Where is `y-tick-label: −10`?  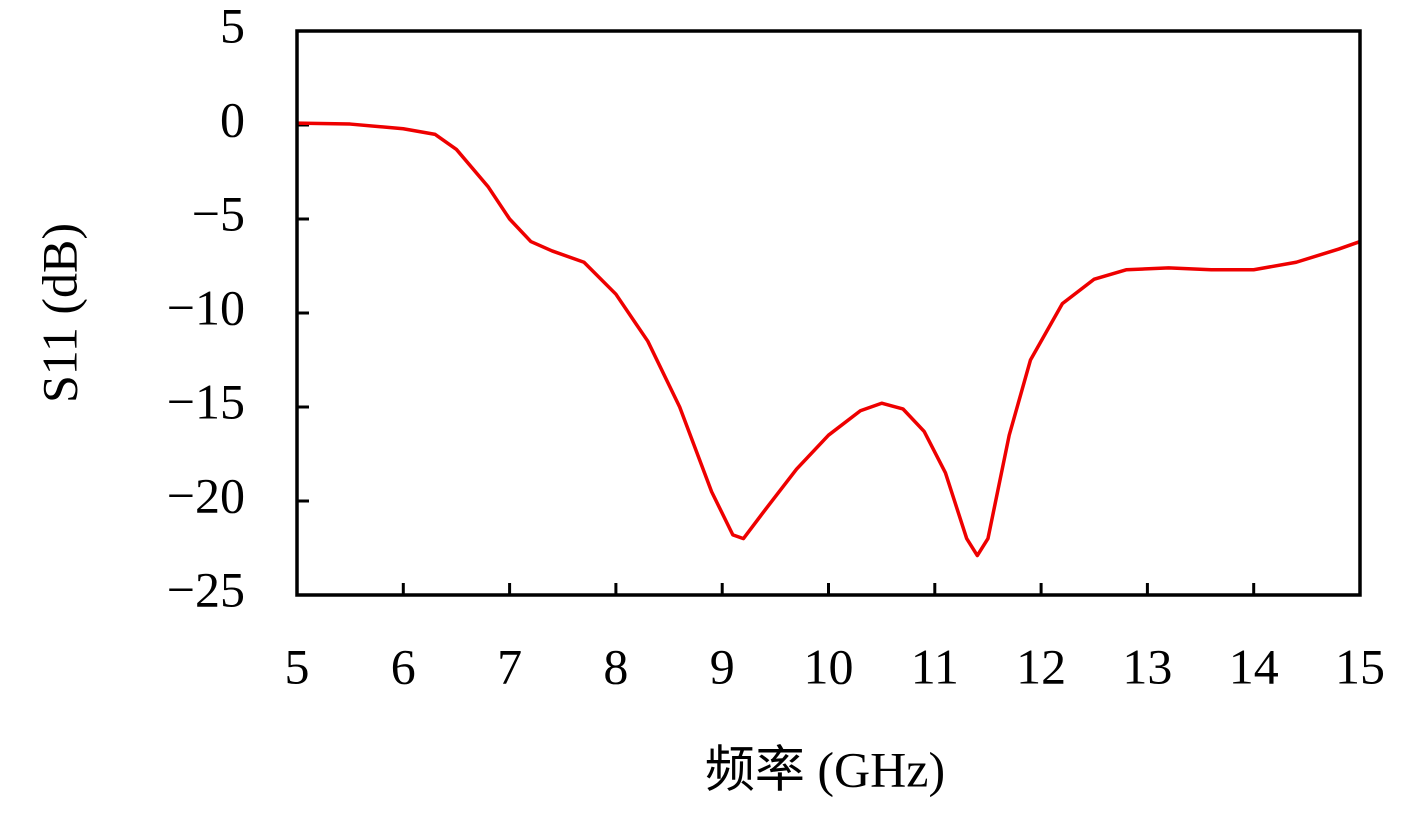 y-tick-label: −10 is located at coordinates (206, 307).